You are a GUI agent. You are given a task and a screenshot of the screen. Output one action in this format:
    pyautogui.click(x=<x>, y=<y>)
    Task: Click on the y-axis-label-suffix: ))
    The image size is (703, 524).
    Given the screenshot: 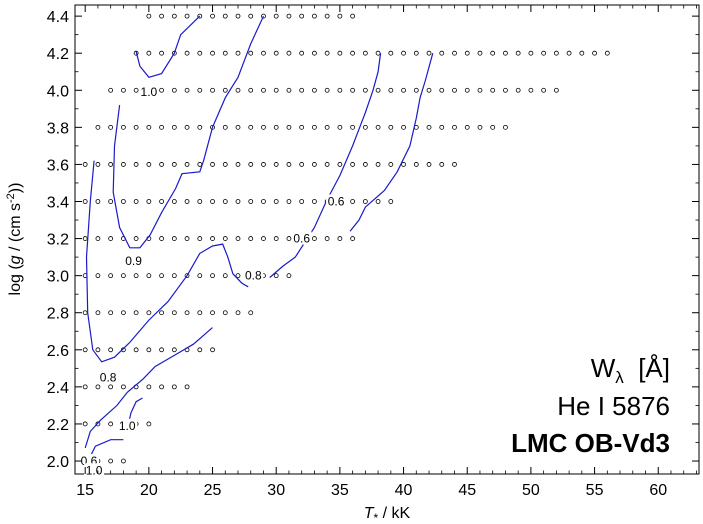 What is the action you would take?
    pyautogui.click(x=15, y=188)
    